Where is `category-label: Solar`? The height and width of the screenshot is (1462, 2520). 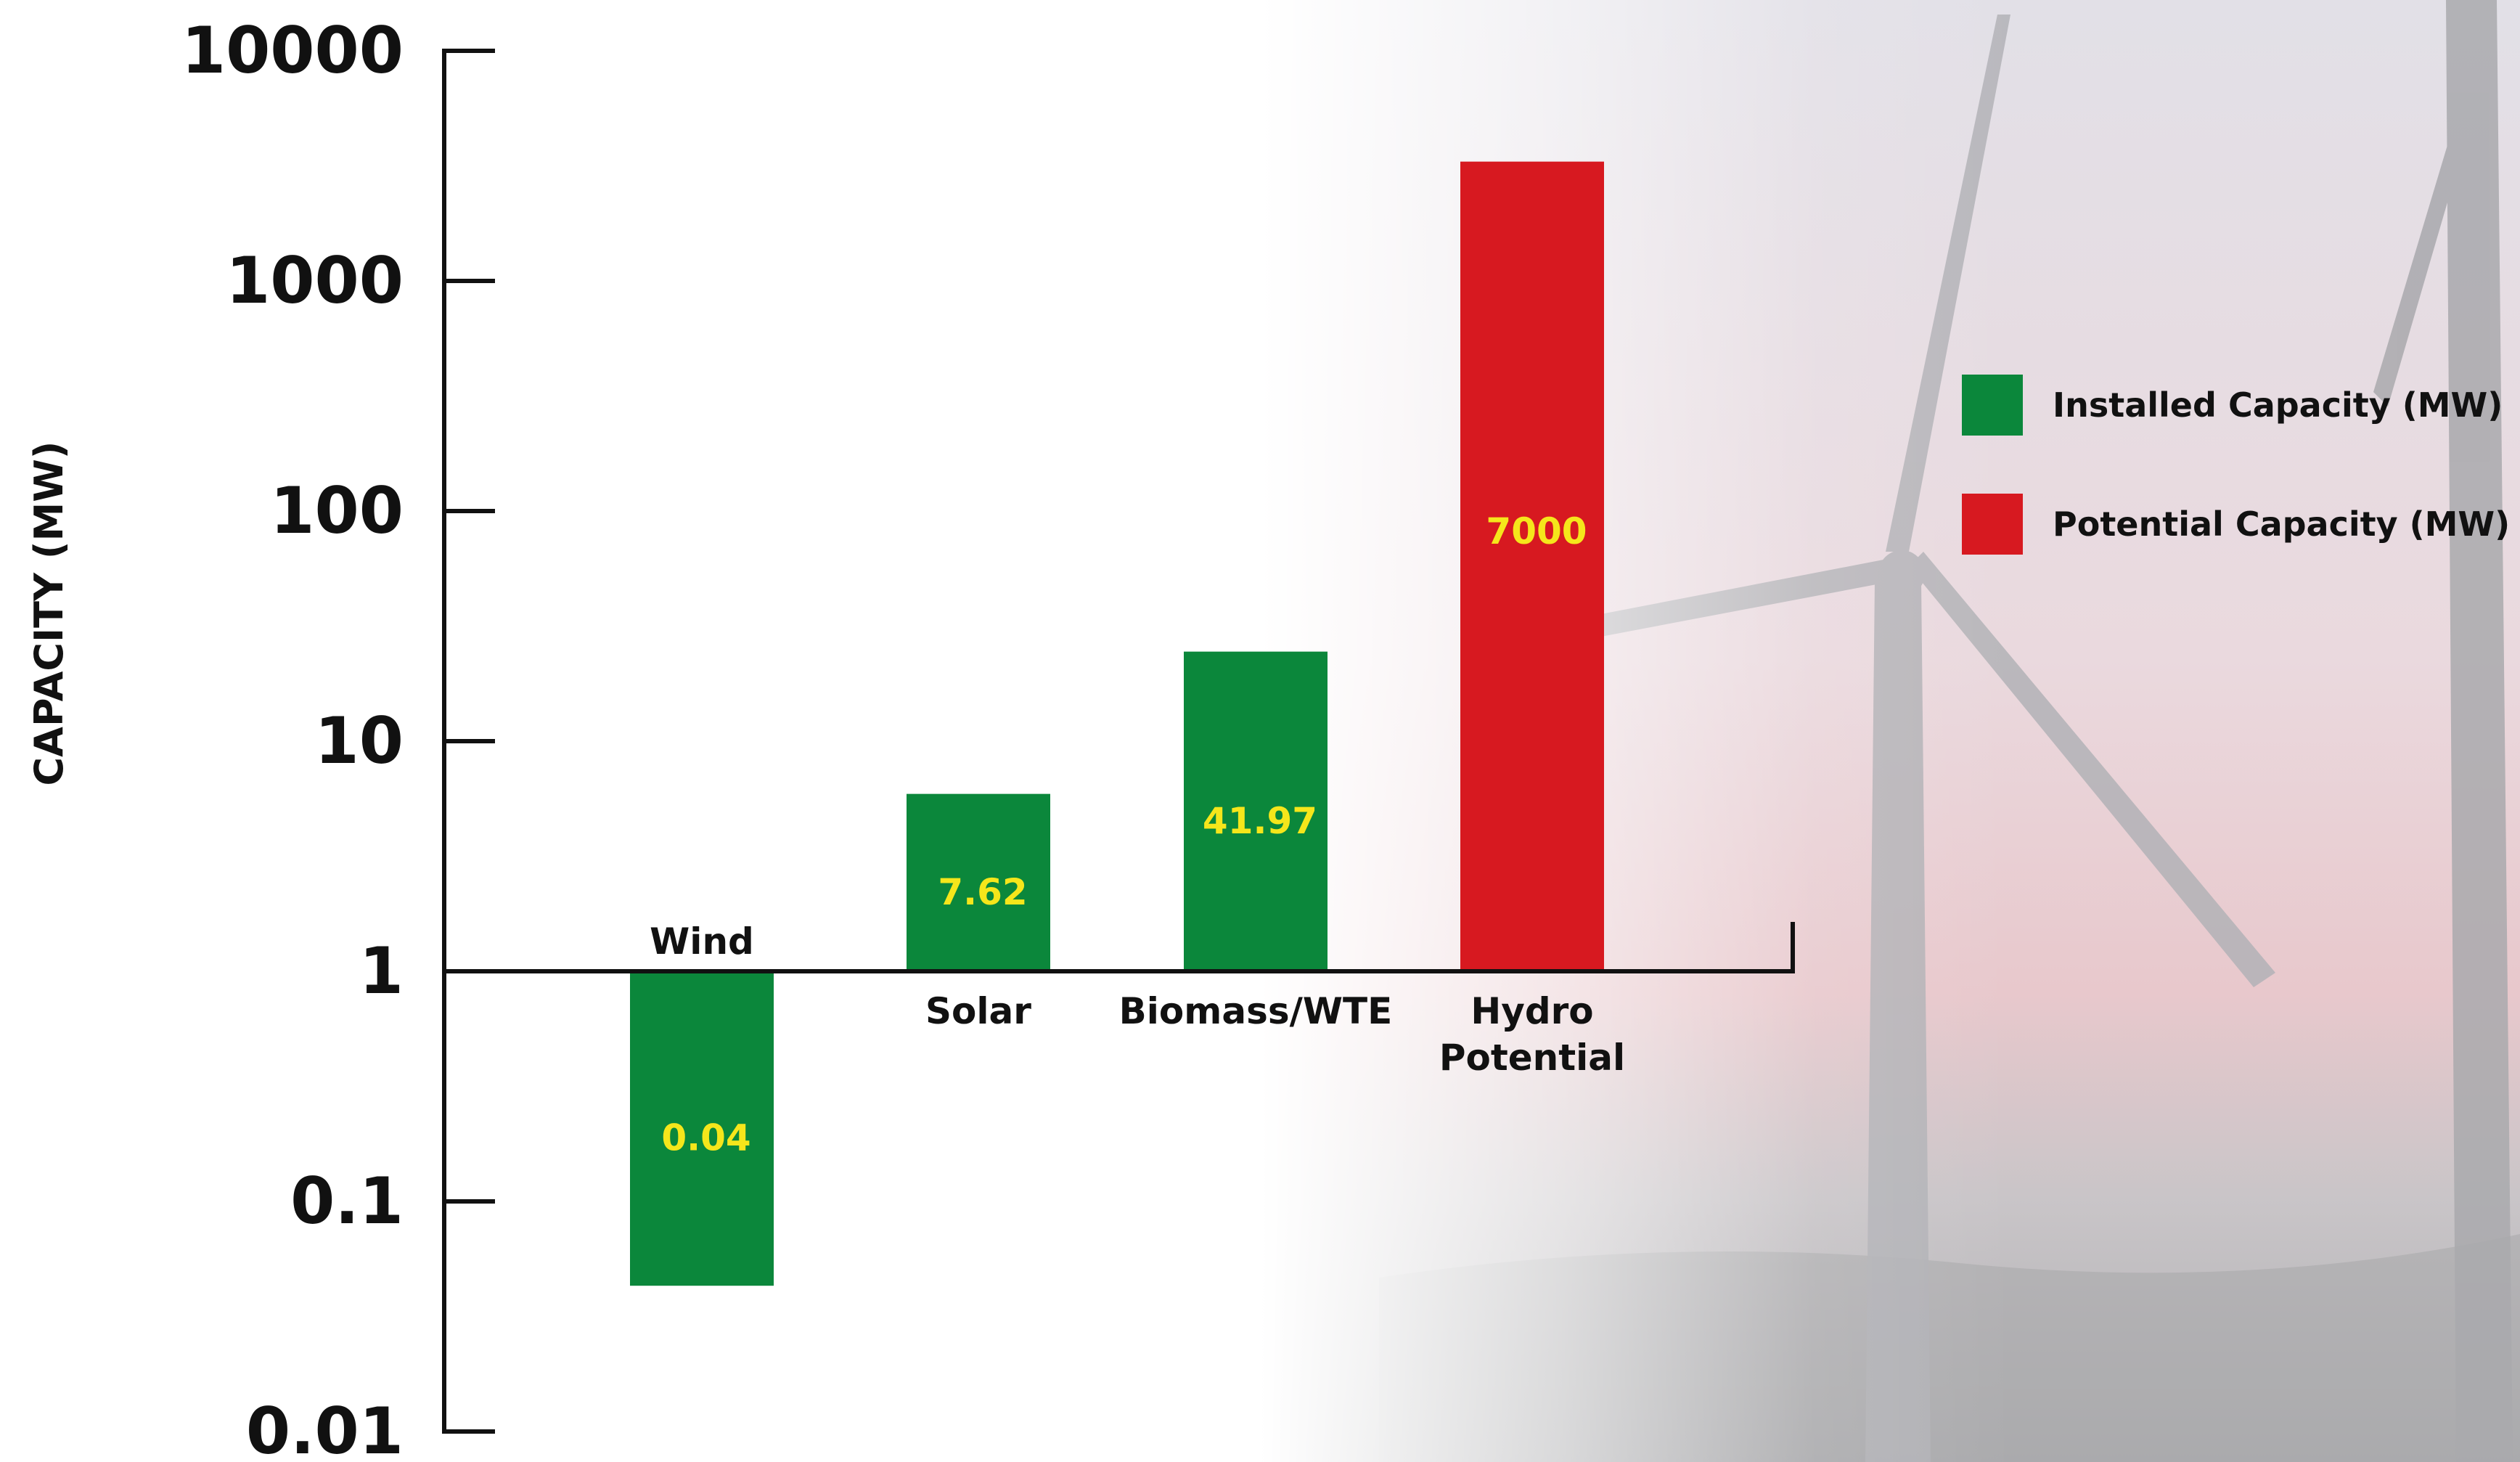 category-label: Solar is located at coordinates (978, 1011).